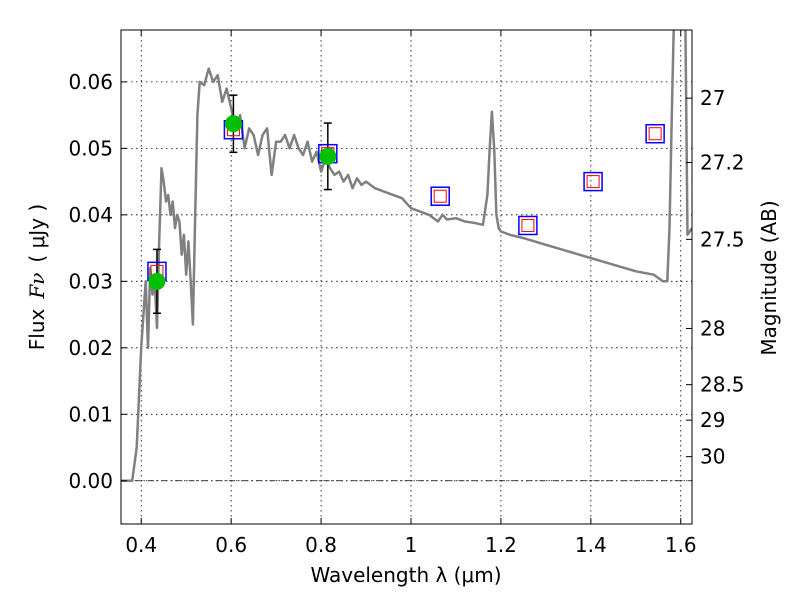 This screenshot has height=600, width=800. What do you see at coordinates (90, 281) in the screenshot?
I see `y-tick-label: 0.03` at bounding box center [90, 281].